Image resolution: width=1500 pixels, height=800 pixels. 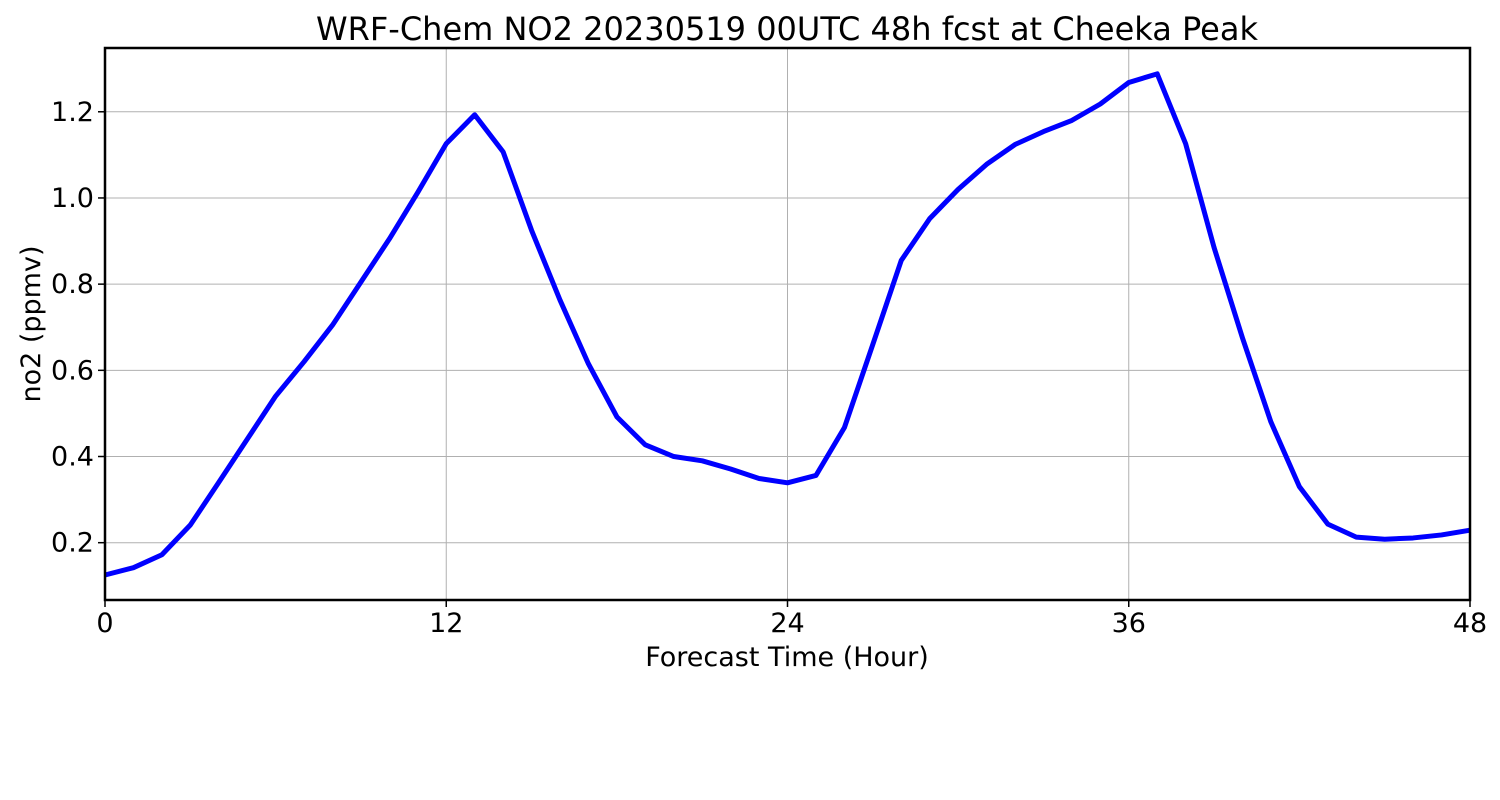 What do you see at coordinates (72, 543) in the screenshot?
I see `y-tick-label: 0.2` at bounding box center [72, 543].